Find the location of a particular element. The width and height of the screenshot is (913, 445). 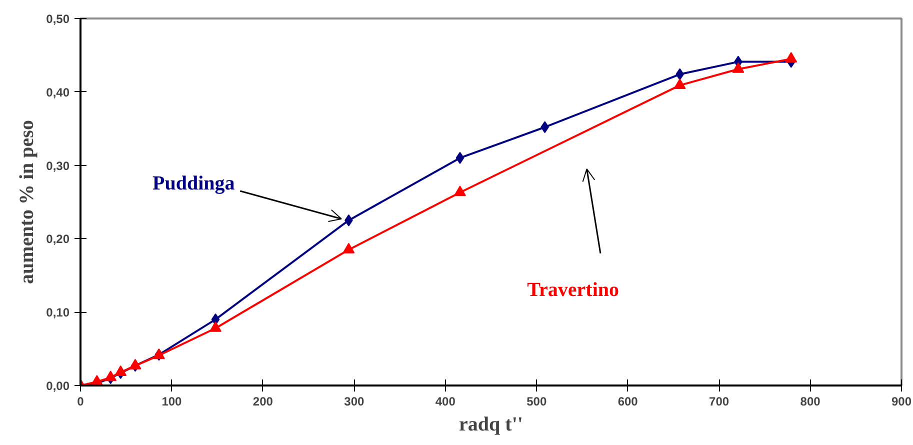

x-tick-label: 300 is located at coordinates (354, 401).